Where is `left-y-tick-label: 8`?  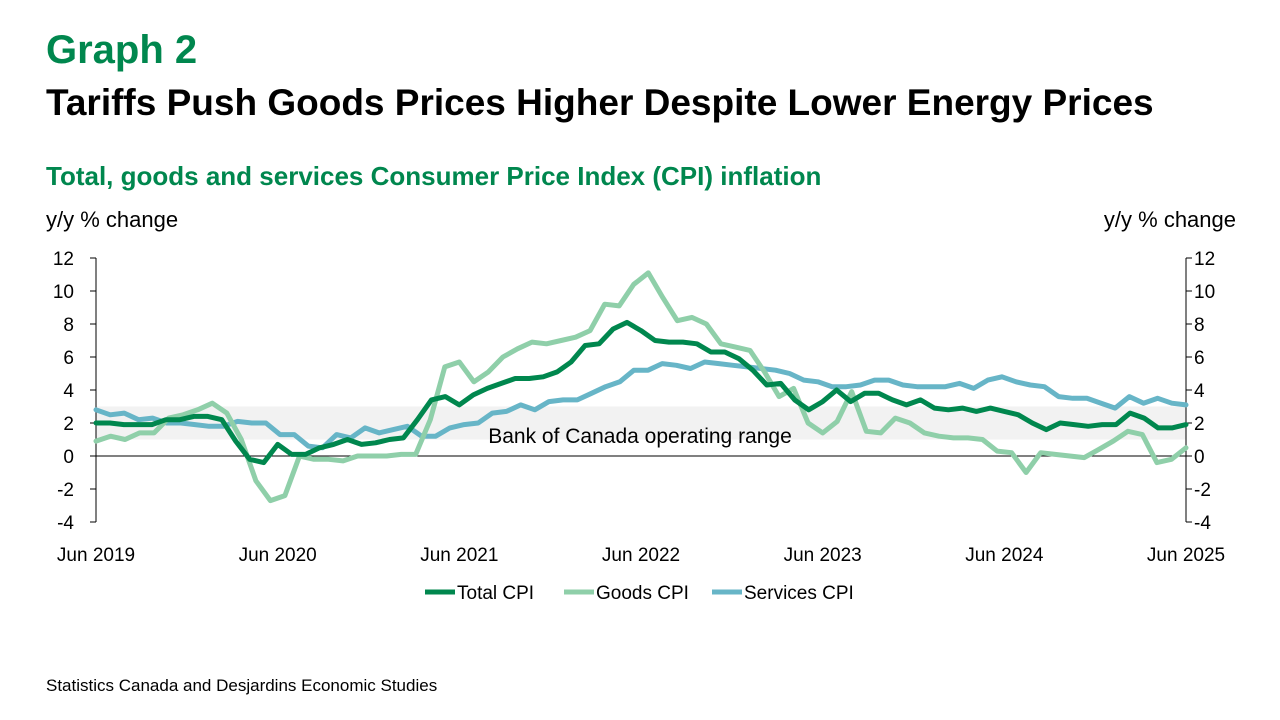
left-y-tick-label: 8 is located at coordinates (68, 325).